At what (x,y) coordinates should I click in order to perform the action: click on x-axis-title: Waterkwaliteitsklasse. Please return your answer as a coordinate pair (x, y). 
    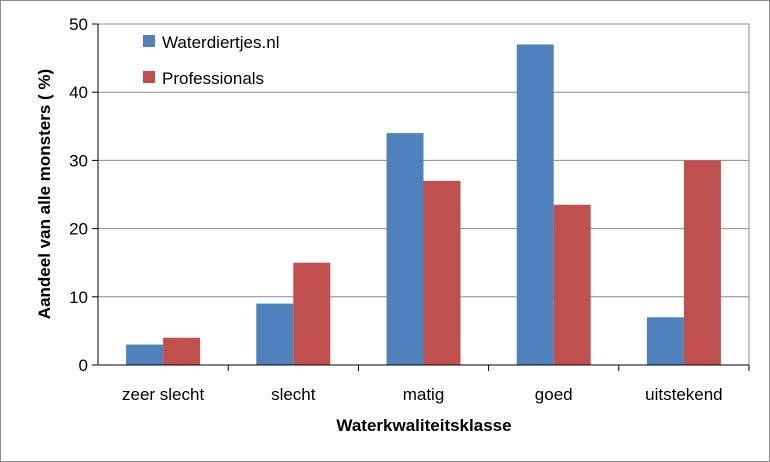
    Looking at the image, I should click on (423, 425).